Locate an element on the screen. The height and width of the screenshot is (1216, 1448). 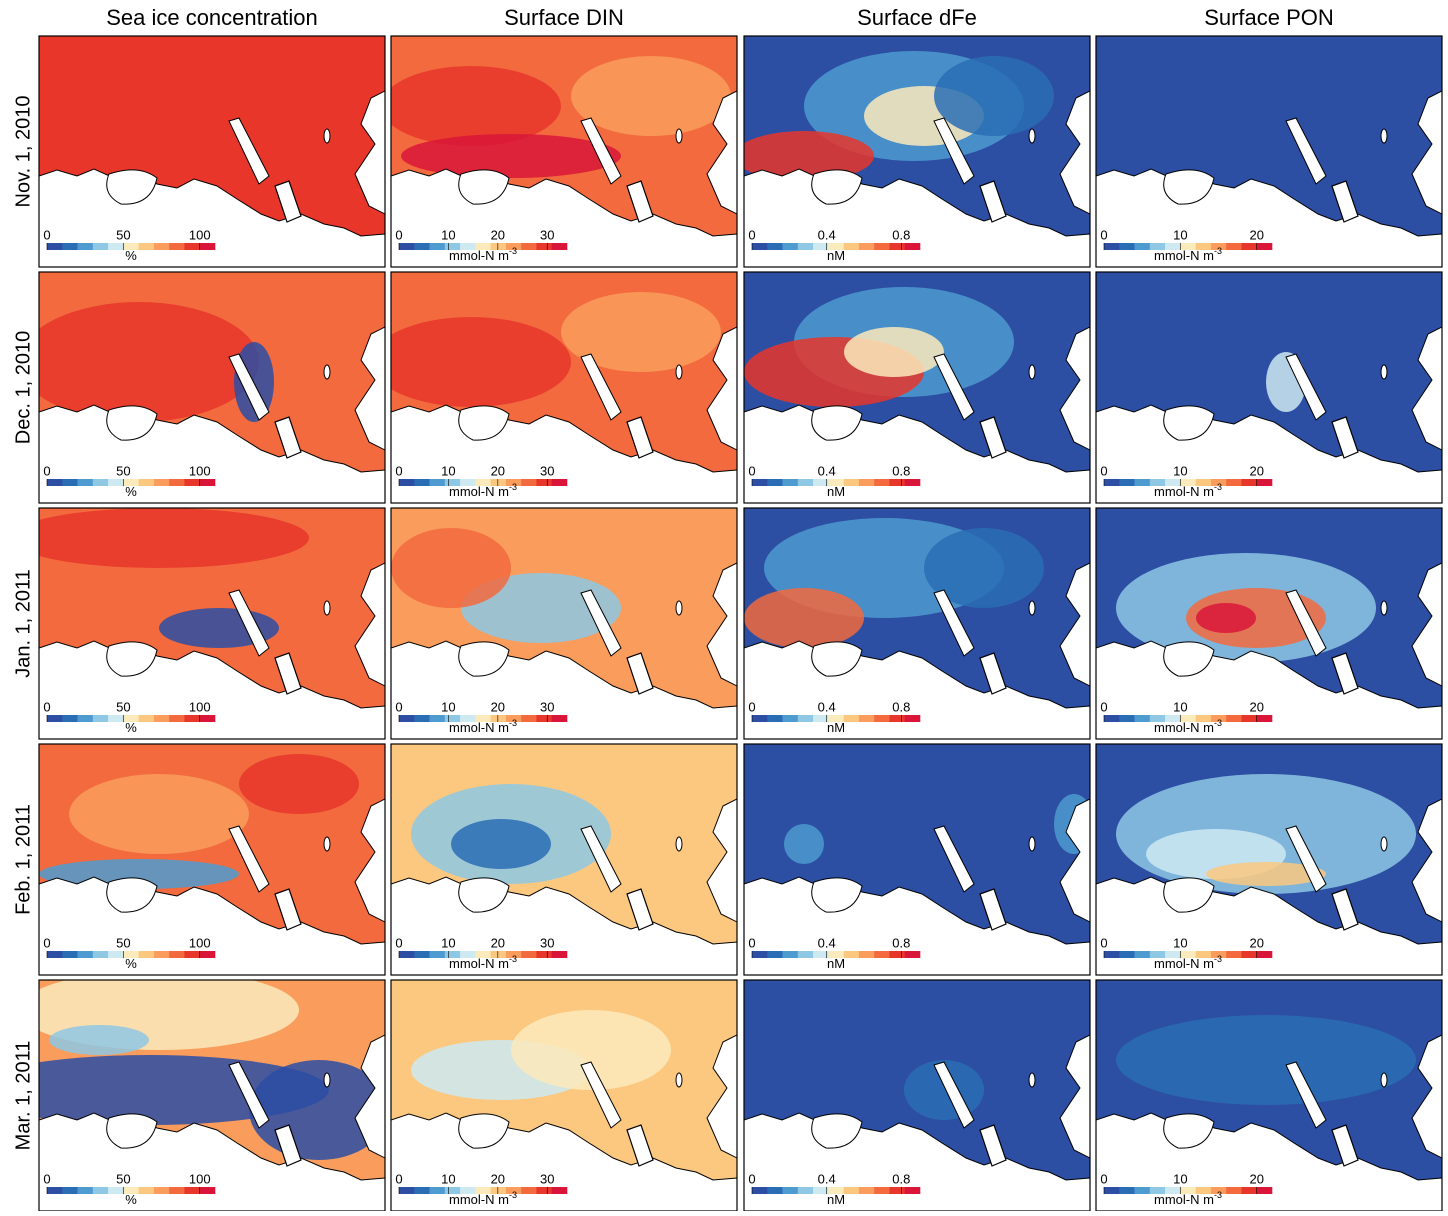
colorbar-unit: % is located at coordinates (131, 1199).